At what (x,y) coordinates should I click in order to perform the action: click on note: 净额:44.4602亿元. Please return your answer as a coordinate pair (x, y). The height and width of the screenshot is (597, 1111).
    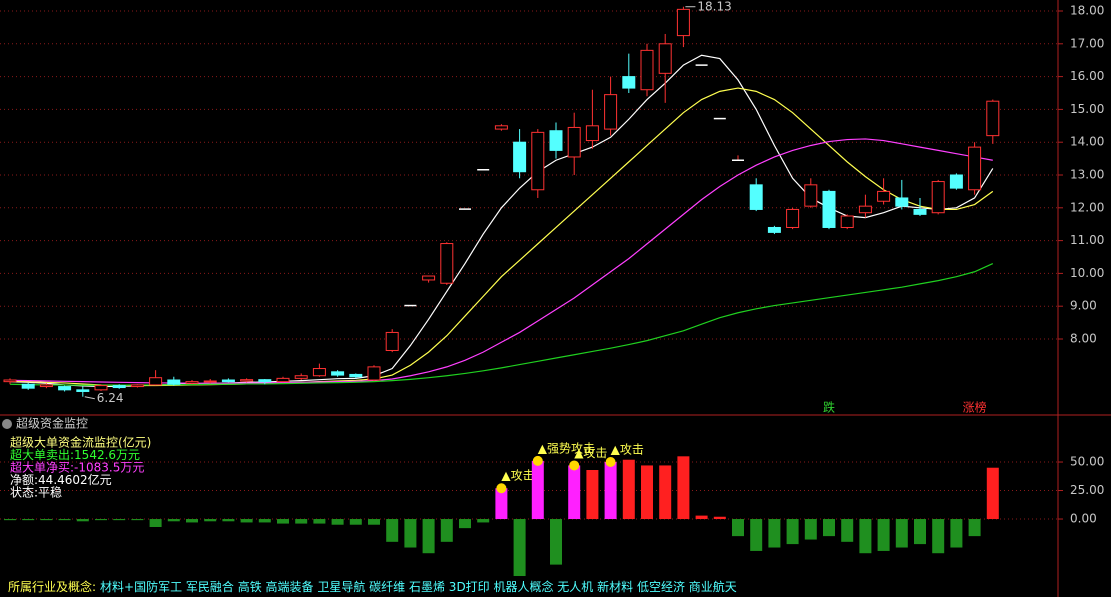
    Looking at the image, I should click on (61, 479).